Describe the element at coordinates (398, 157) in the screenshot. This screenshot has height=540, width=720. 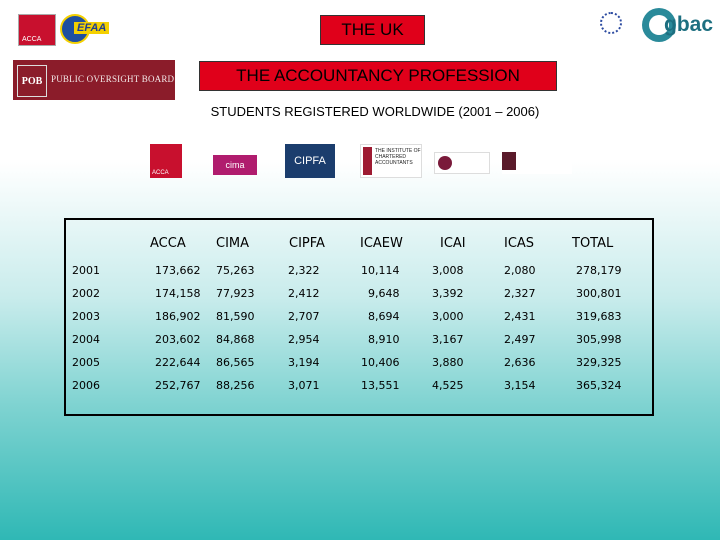
I see `icaew-logo-text: THE INSTITUTE OF CHARTERED ACCOUNTANTS` at that location.